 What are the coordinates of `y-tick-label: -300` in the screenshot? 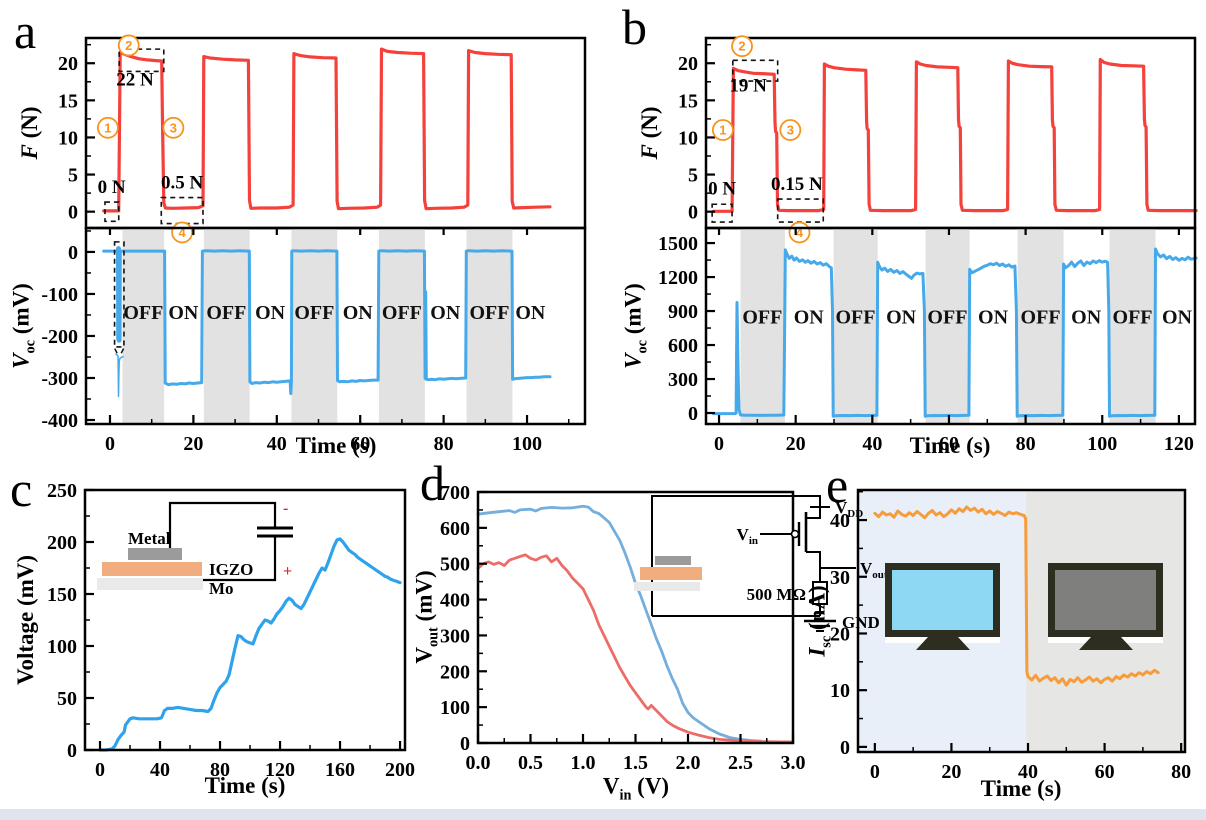 It's located at (59, 379).